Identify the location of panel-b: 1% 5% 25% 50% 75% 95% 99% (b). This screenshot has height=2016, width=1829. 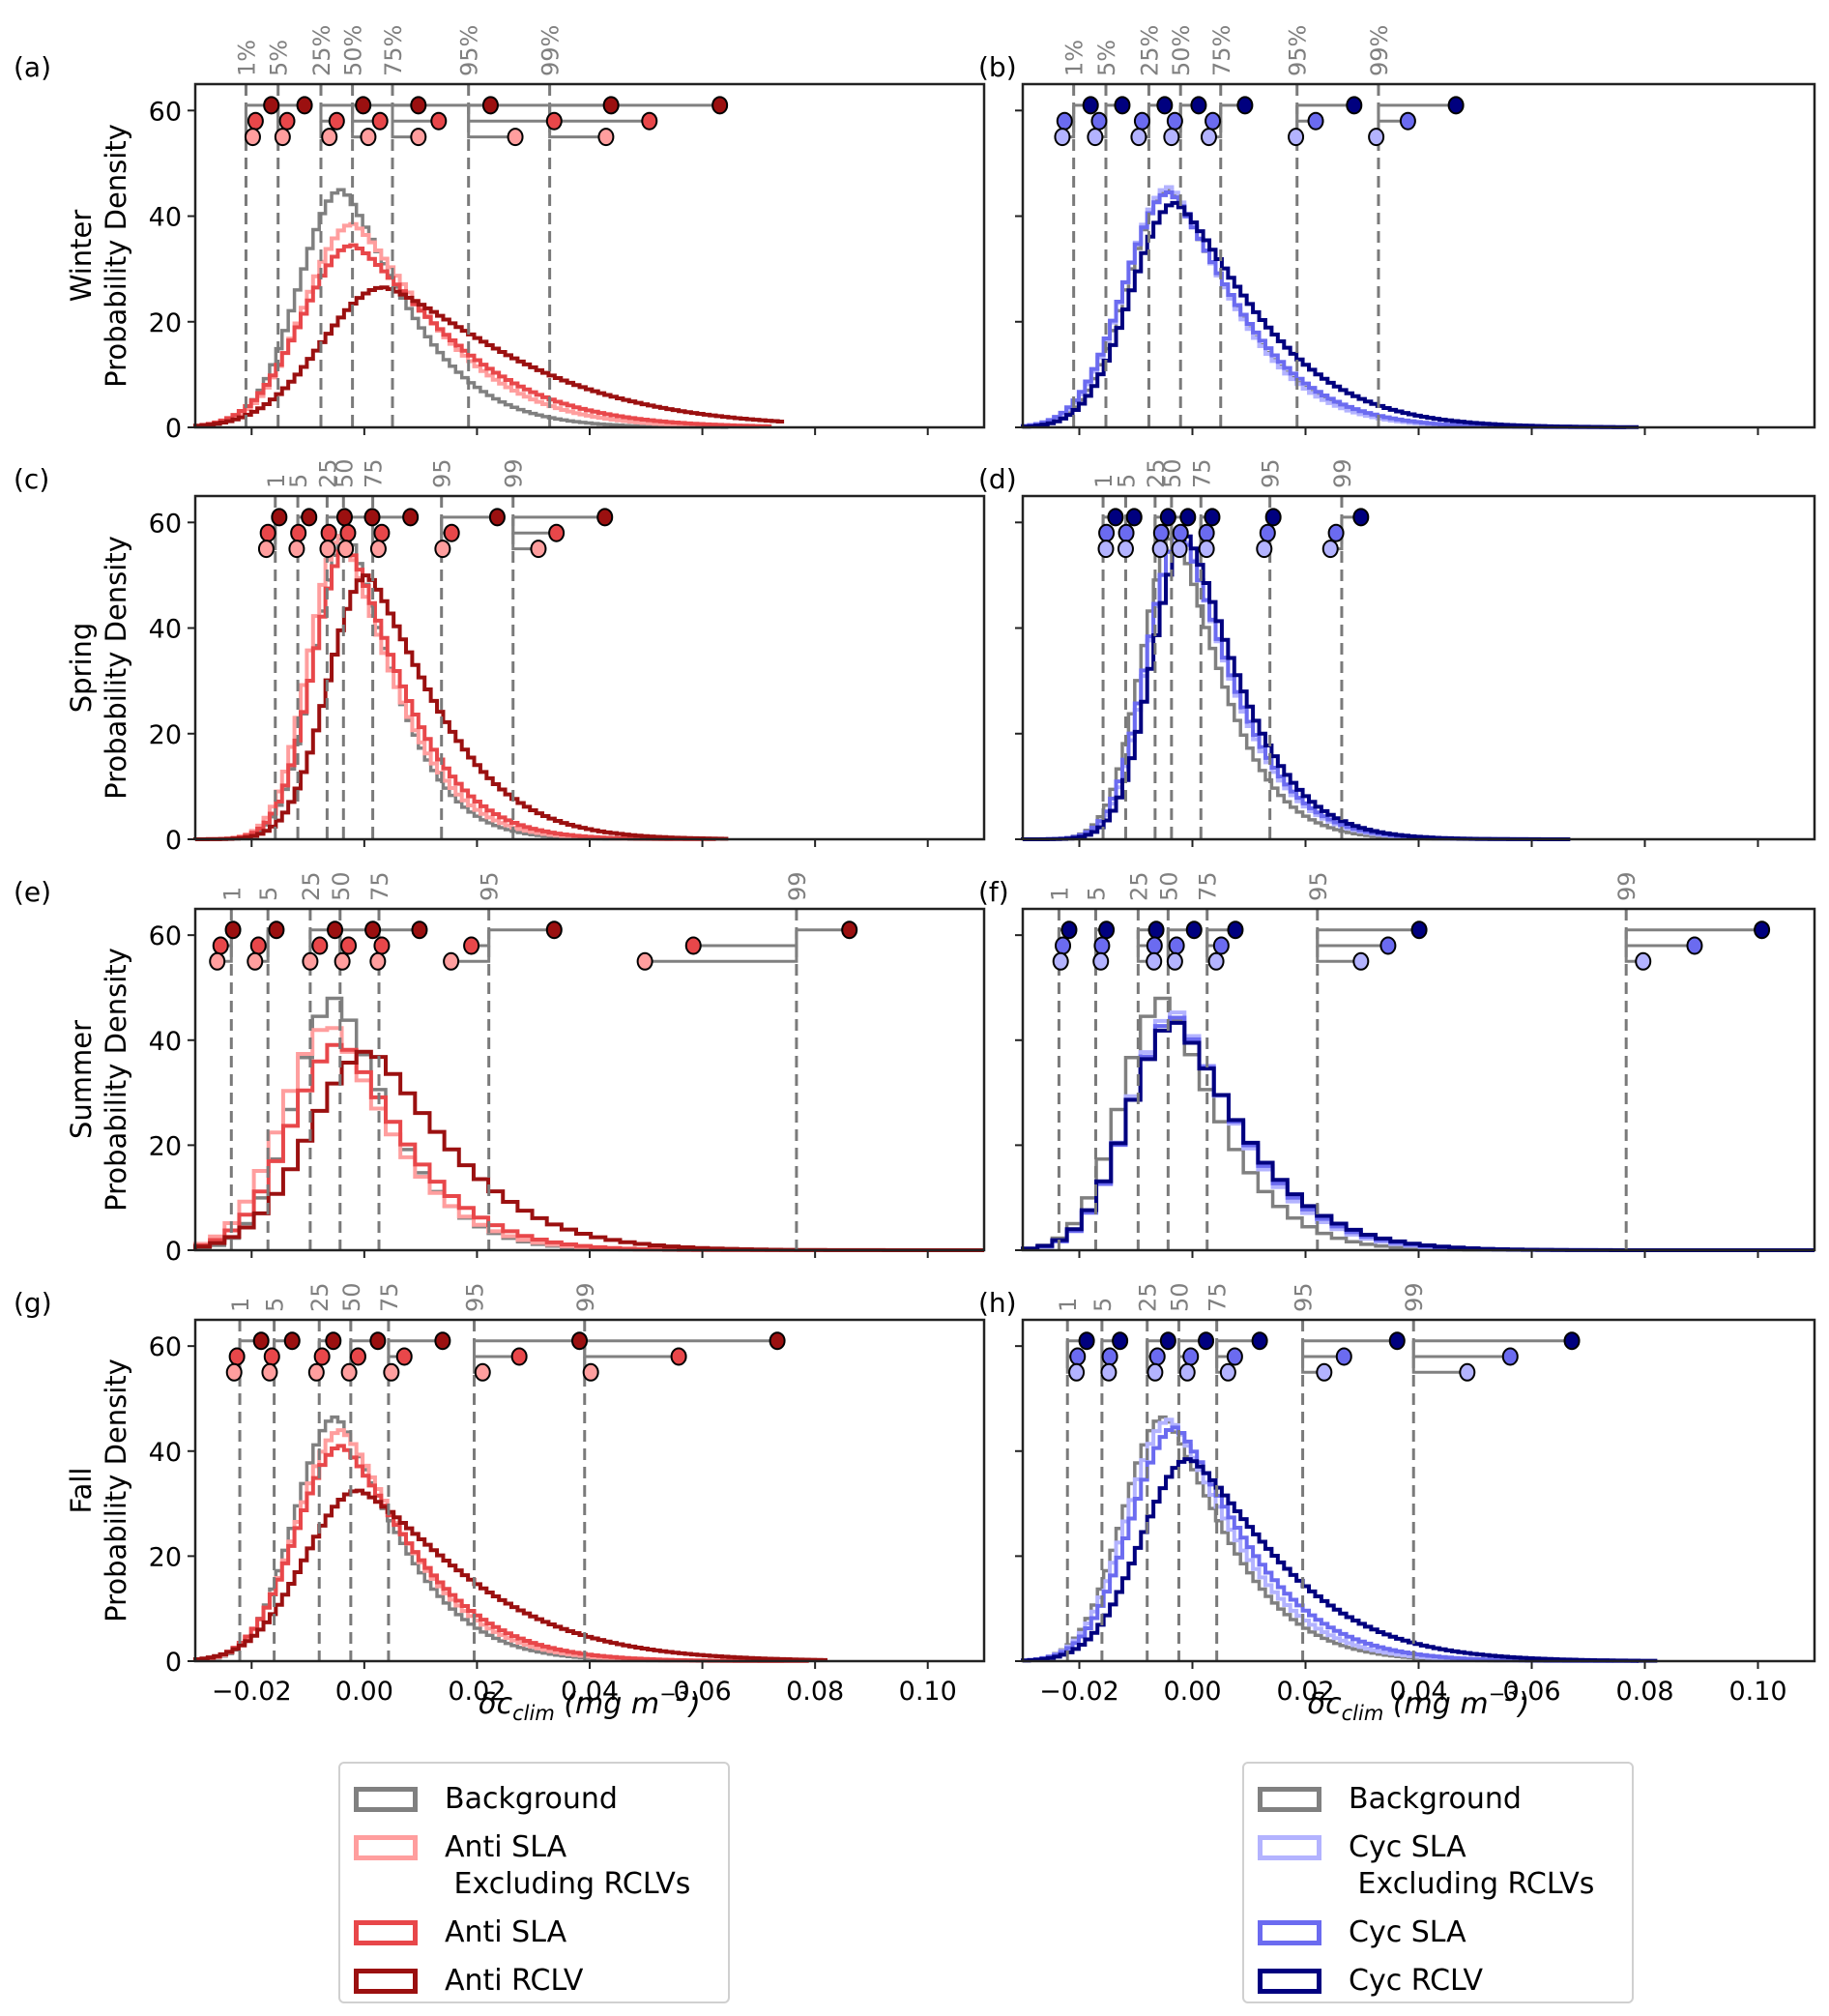
(1397, 230).